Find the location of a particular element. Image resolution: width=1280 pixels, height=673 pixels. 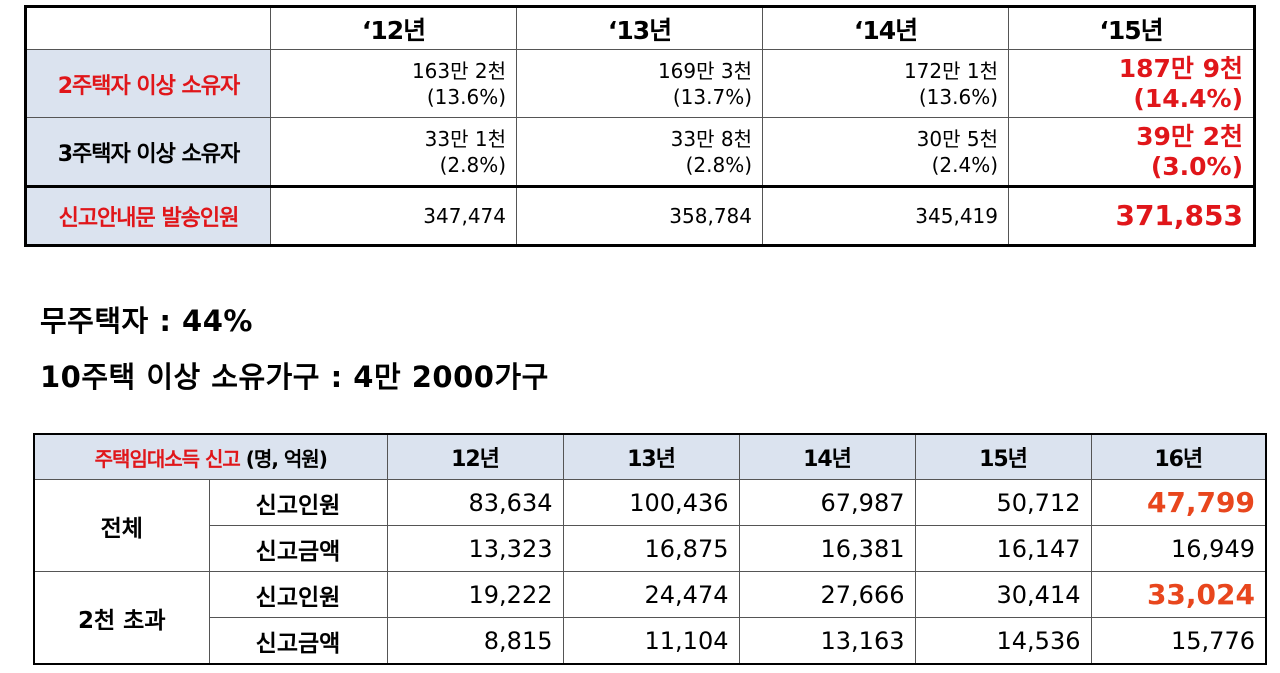

year-header: ‘13년 is located at coordinates (639, 28).